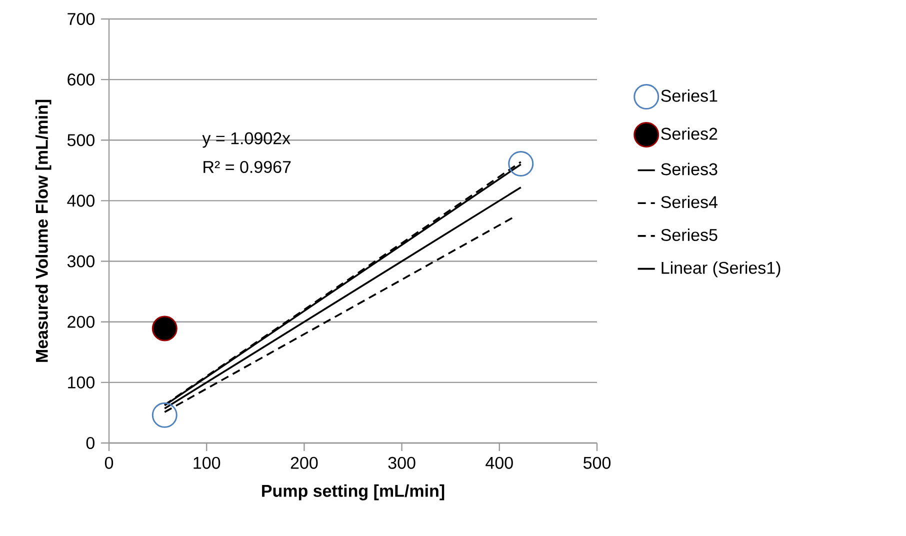 The width and height of the screenshot is (906, 536). Describe the element at coordinates (43, 231) in the screenshot. I see `y-axis-title: Measured Volume Flow [mL/min]` at that location.